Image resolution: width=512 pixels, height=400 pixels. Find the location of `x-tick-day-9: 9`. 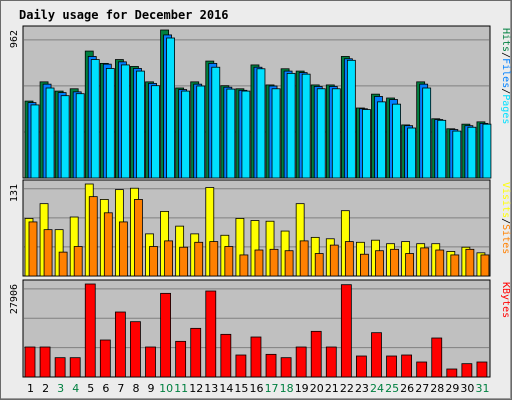

x-tick-day-9: 9 is located at coordinates (151, 388).